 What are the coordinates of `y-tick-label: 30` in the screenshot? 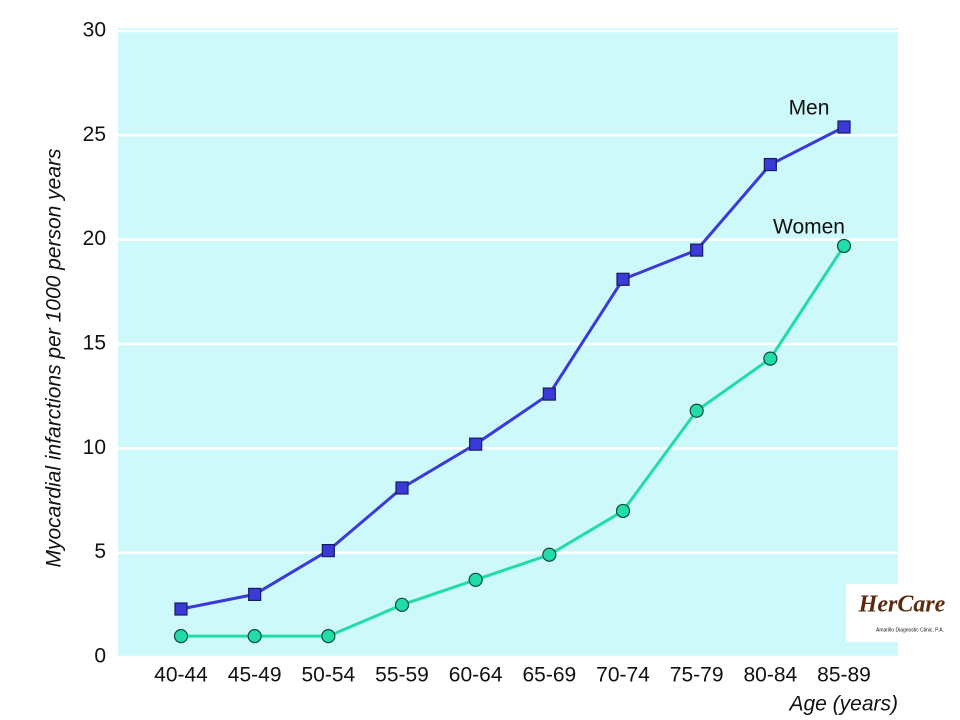 It's located at (94, 30).